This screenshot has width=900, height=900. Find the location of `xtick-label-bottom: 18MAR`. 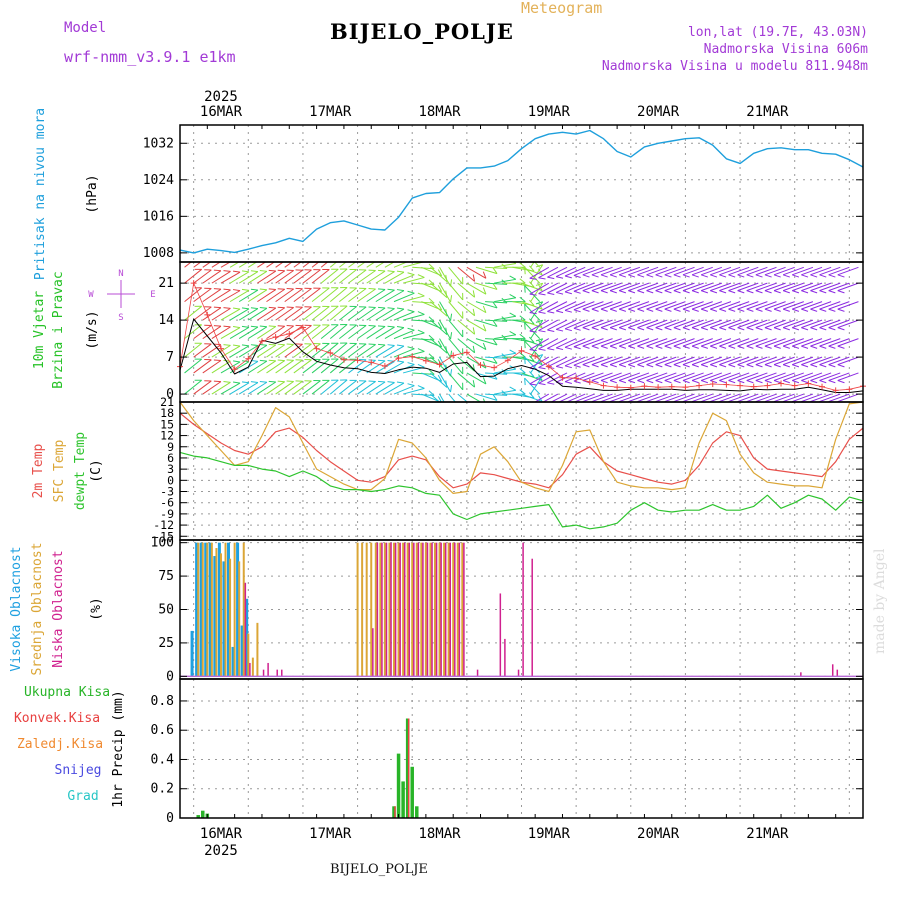

xtick-label-bottom: 18MAR is located at coordinates (439, 834).